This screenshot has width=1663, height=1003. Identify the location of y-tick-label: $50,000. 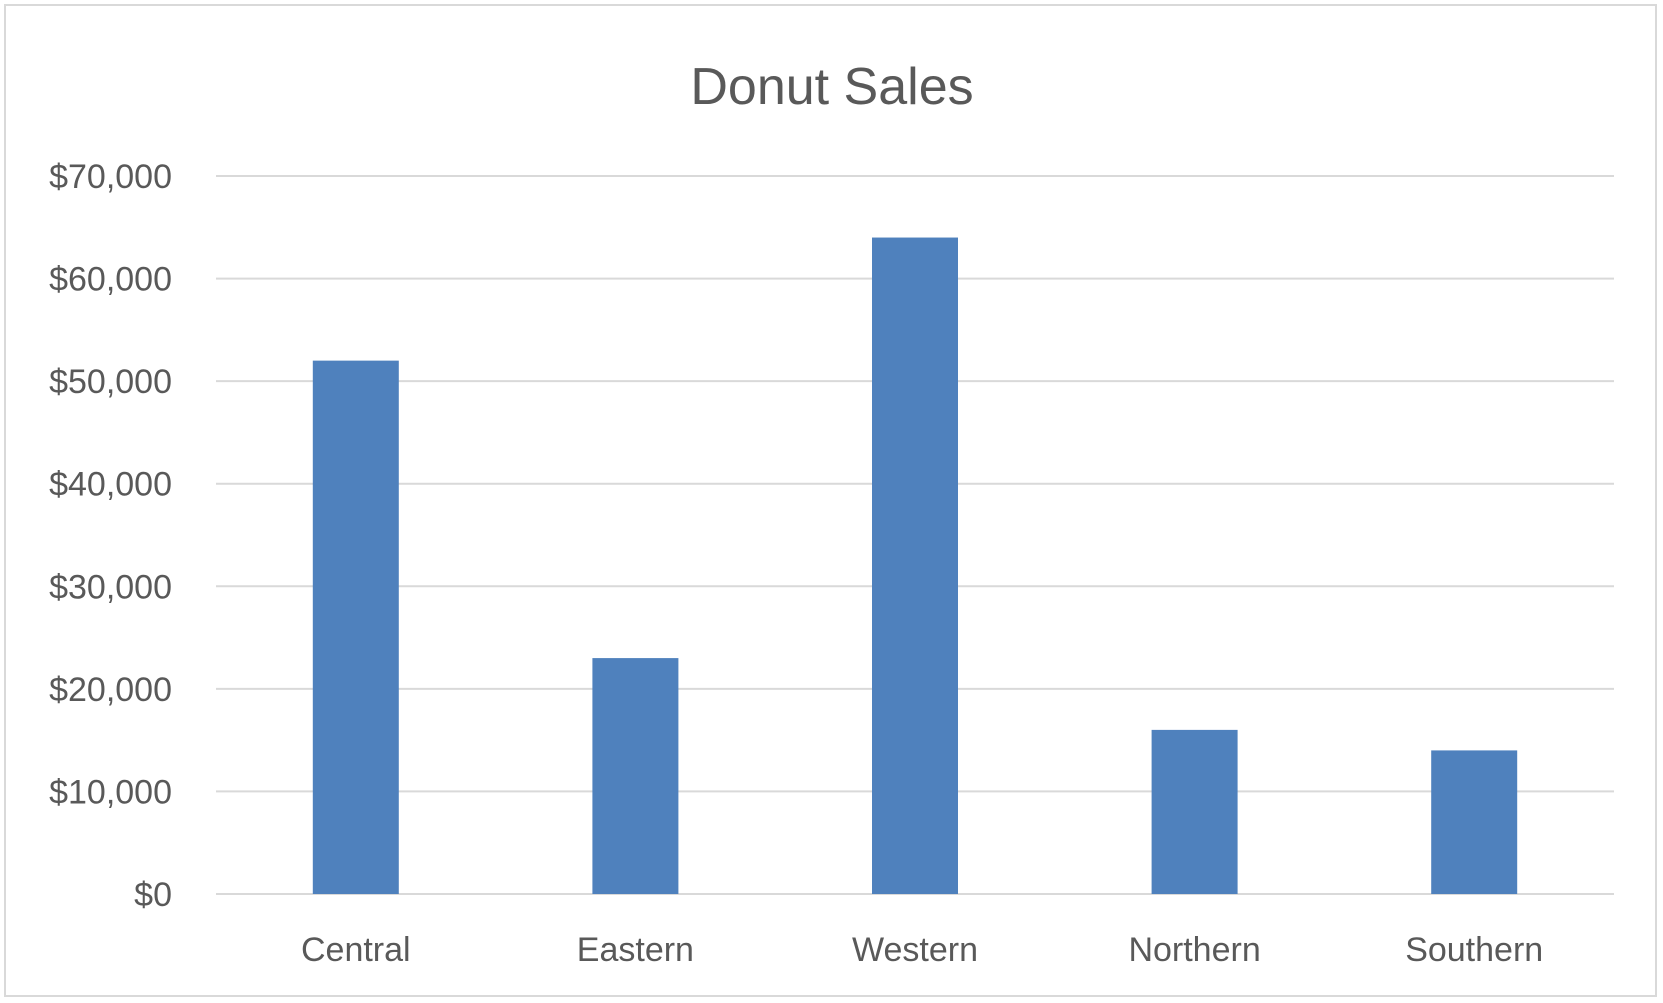
(110, 382).